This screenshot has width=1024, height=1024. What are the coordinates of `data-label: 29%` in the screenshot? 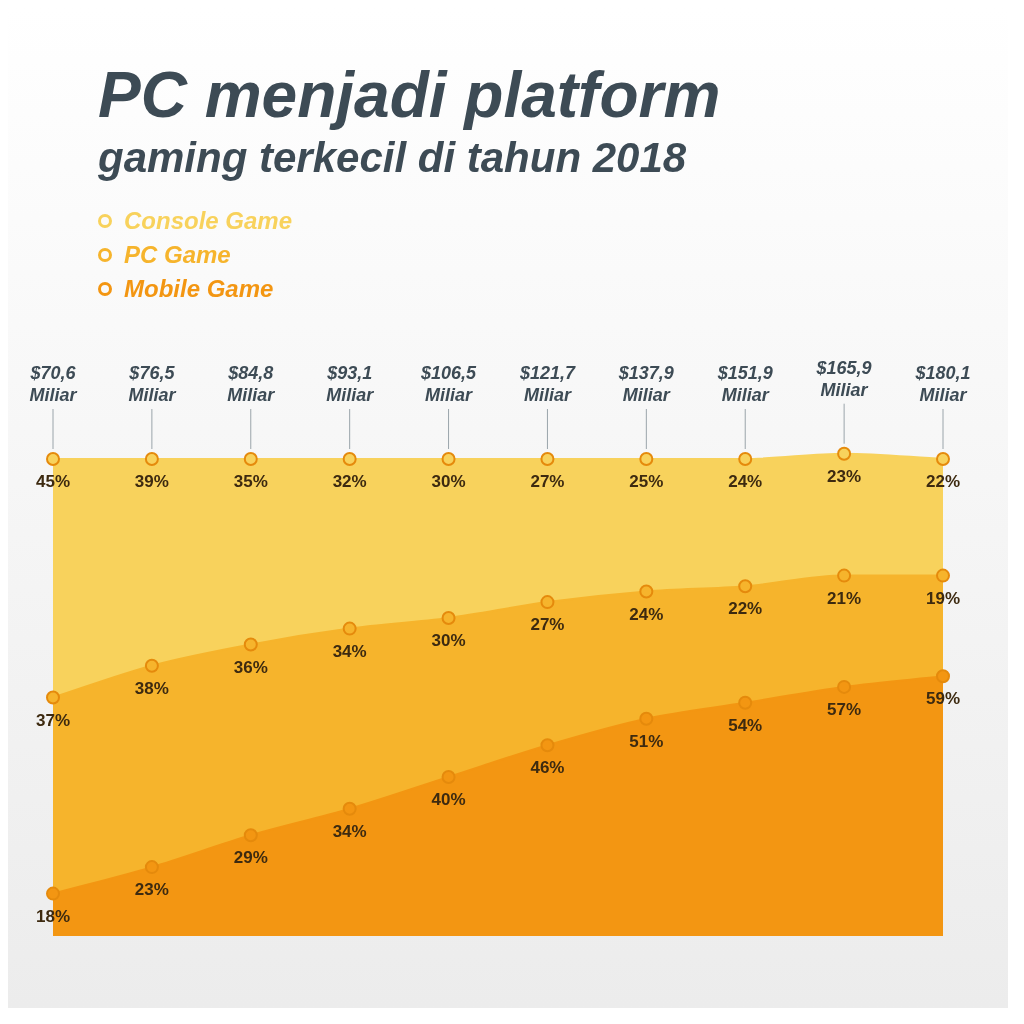 It's located at (250, 858).